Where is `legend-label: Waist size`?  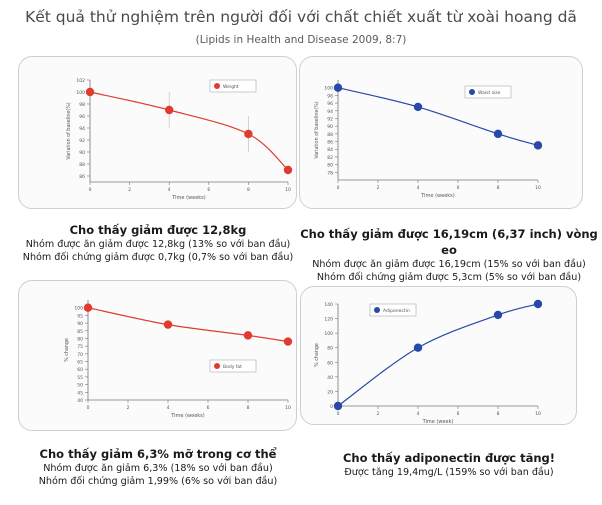
legend-label: Waist size is located at coordinates (489, 93).